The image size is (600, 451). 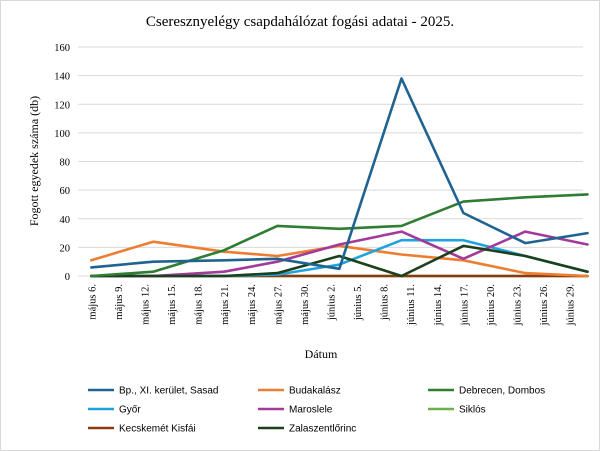 I want to click on x-tick-label: június 26., so click(x=544, y=305).